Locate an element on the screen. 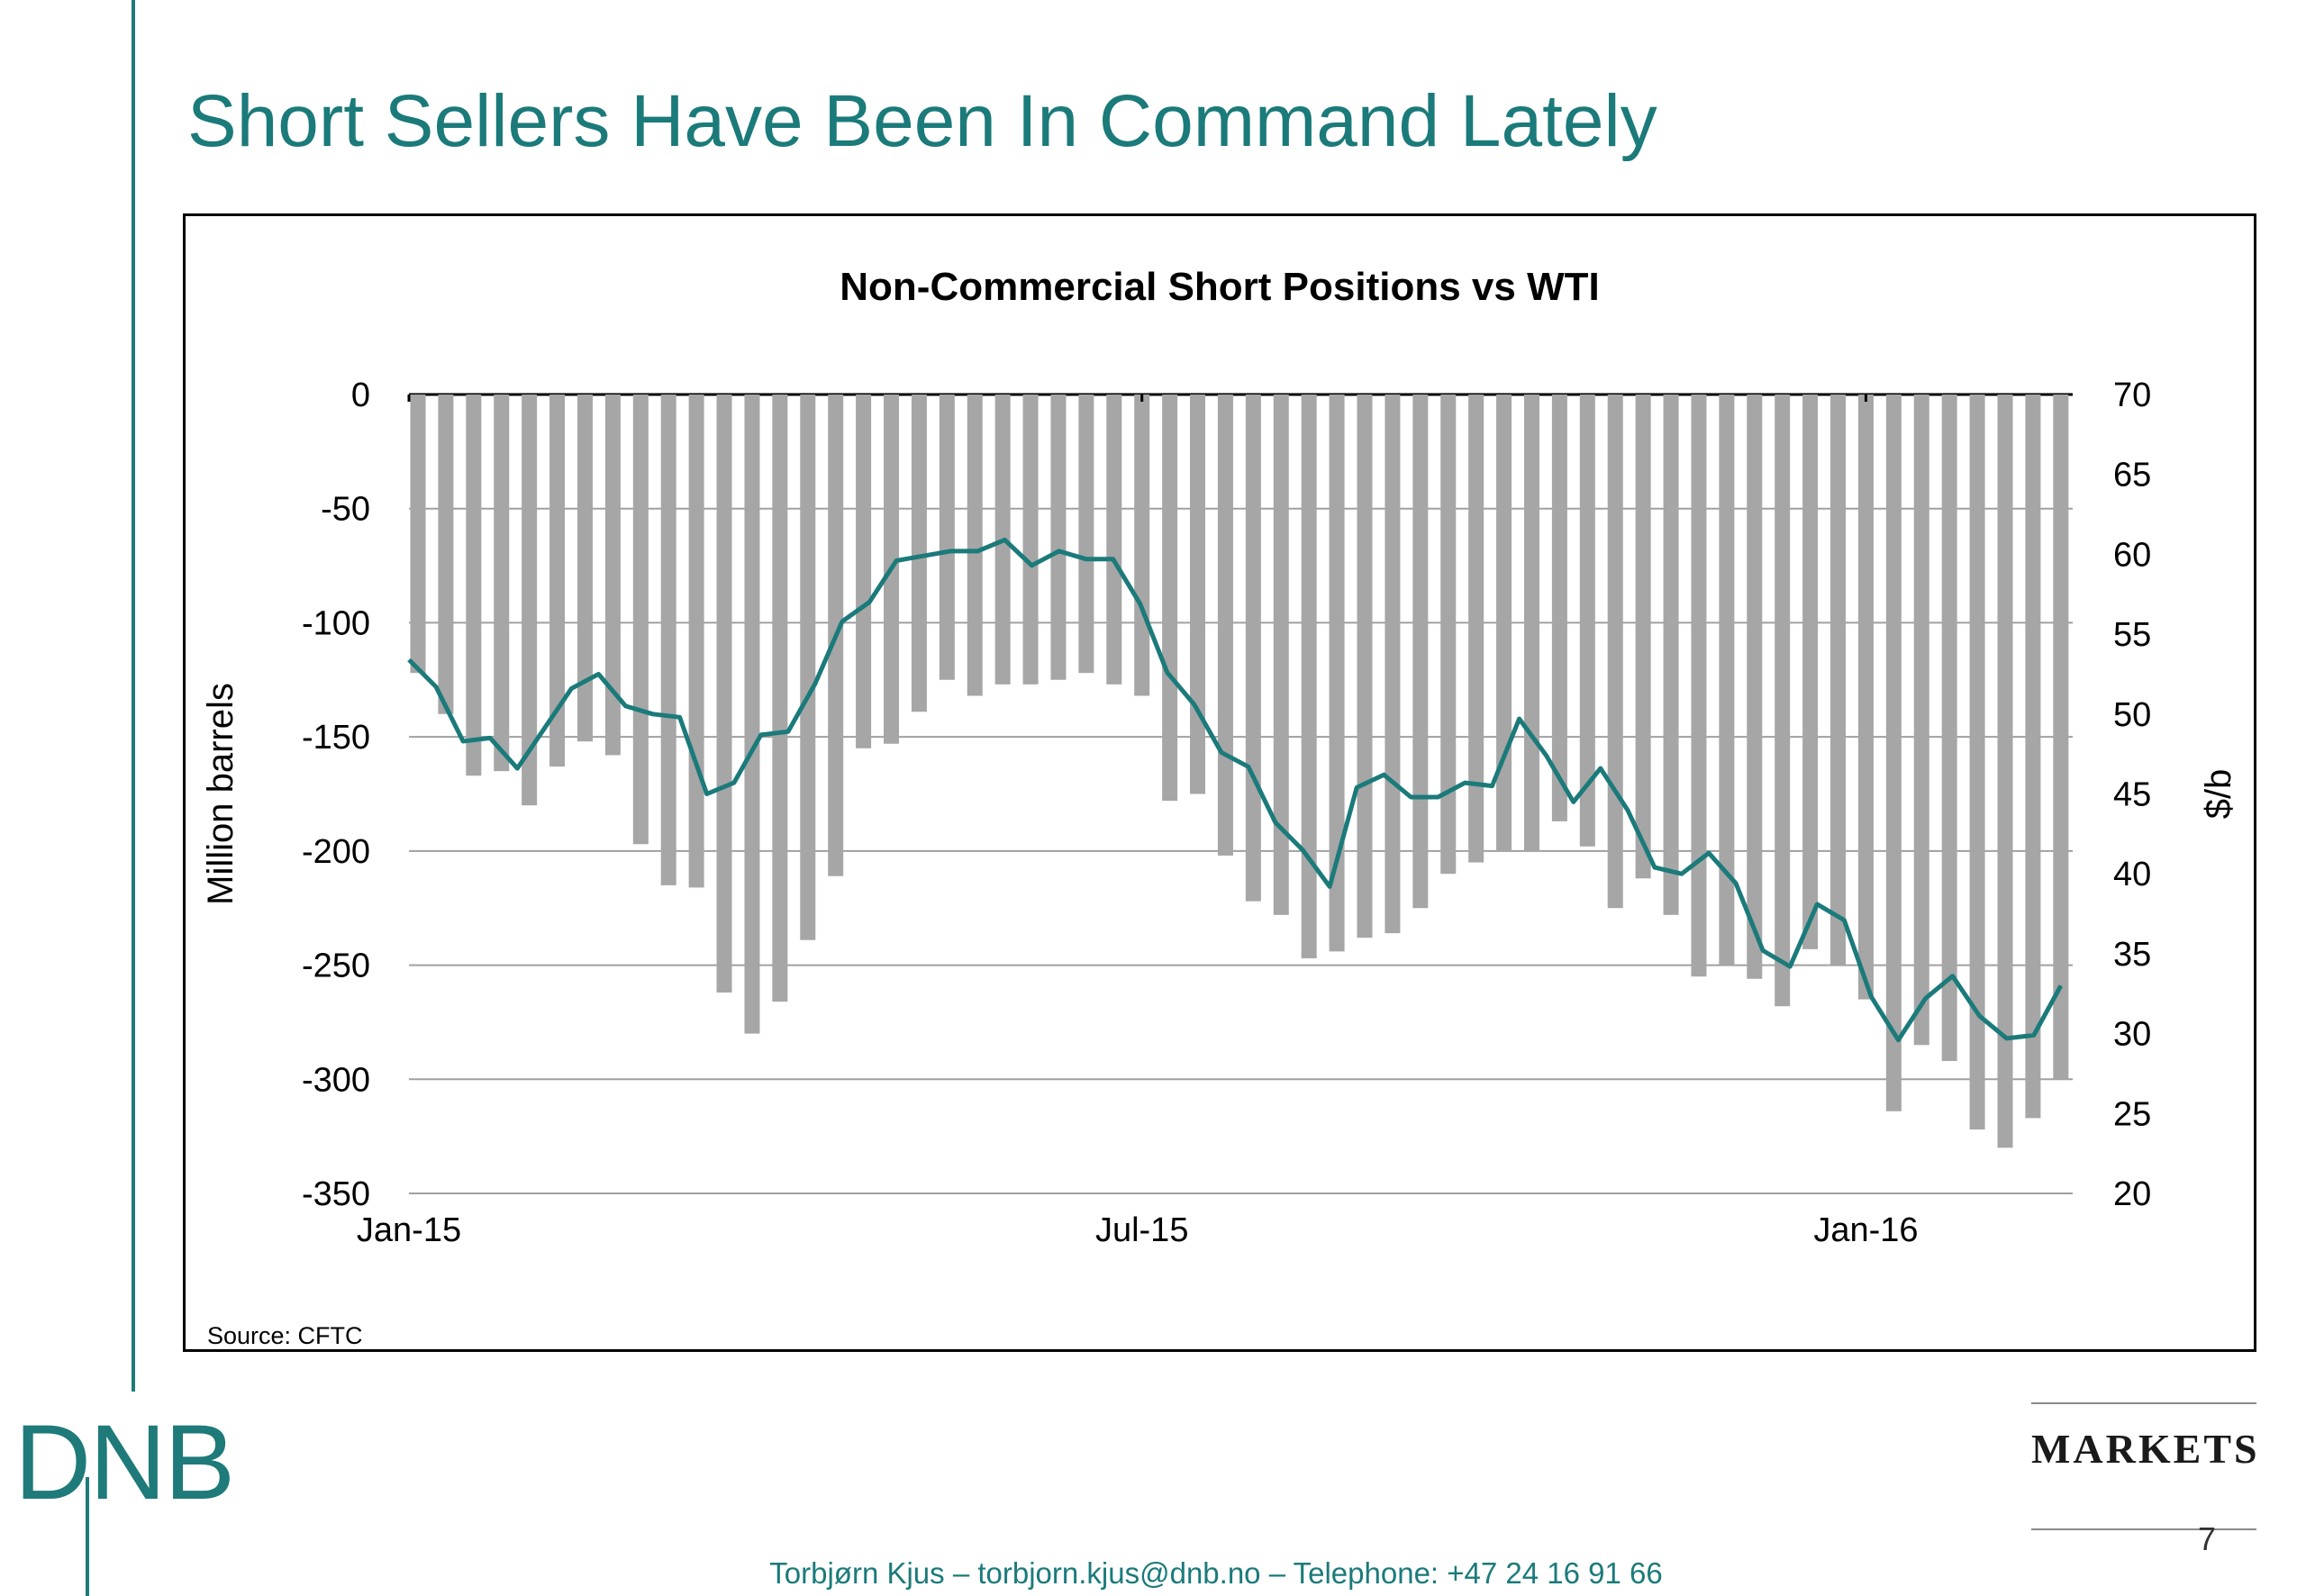 Image resolution: width=2306 pixels, height=1596 pixels. y2-tick-label: 20 is located at coordinates (2132, 1194).